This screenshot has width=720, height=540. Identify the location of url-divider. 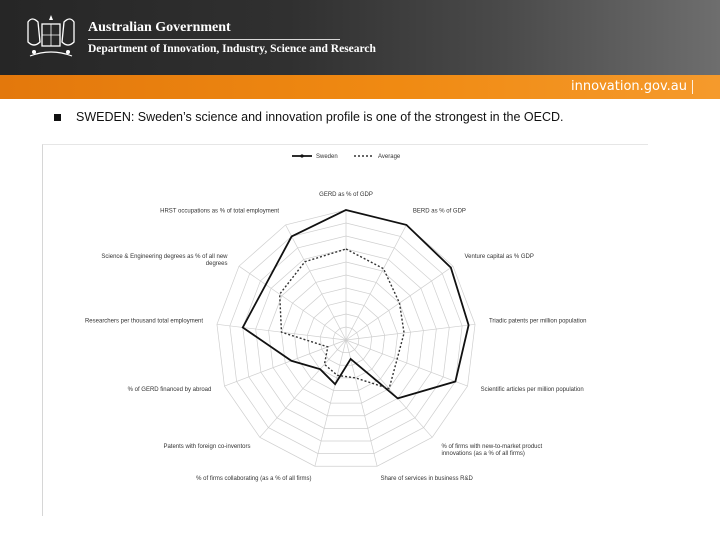
(692, 87).